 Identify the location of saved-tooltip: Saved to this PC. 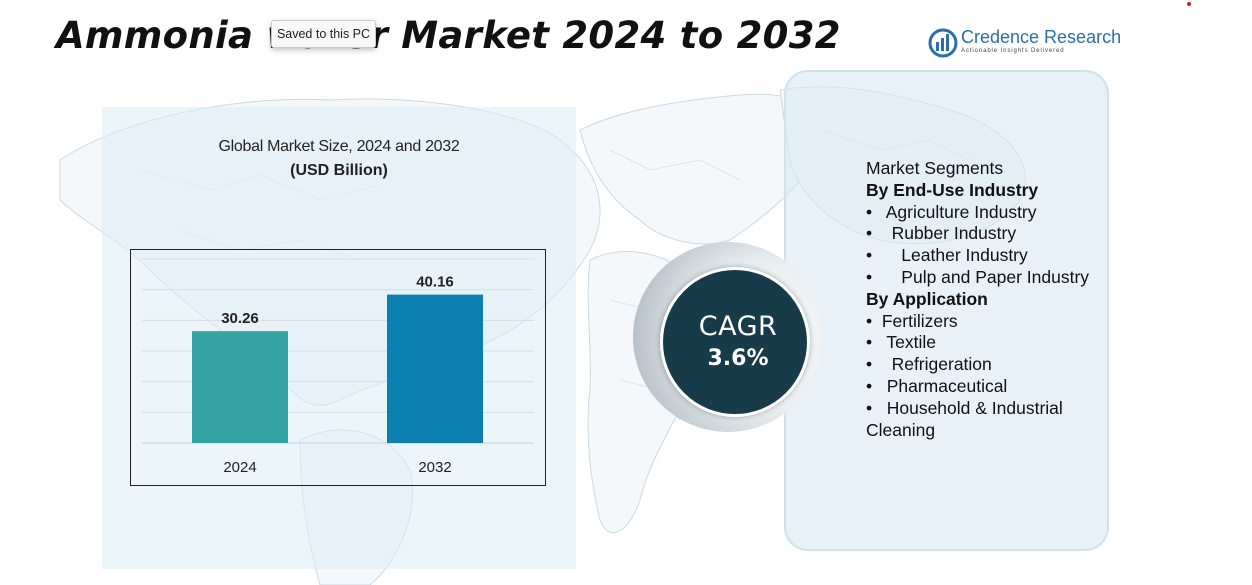
(323, 34).